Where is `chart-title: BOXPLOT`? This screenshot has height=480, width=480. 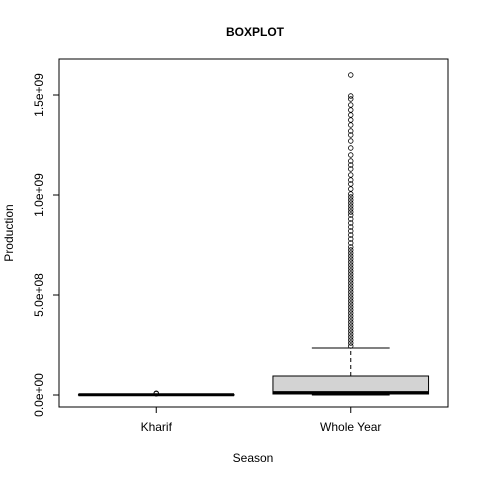
chart-title: BOXPLOT is located at coordinates (255, 32).